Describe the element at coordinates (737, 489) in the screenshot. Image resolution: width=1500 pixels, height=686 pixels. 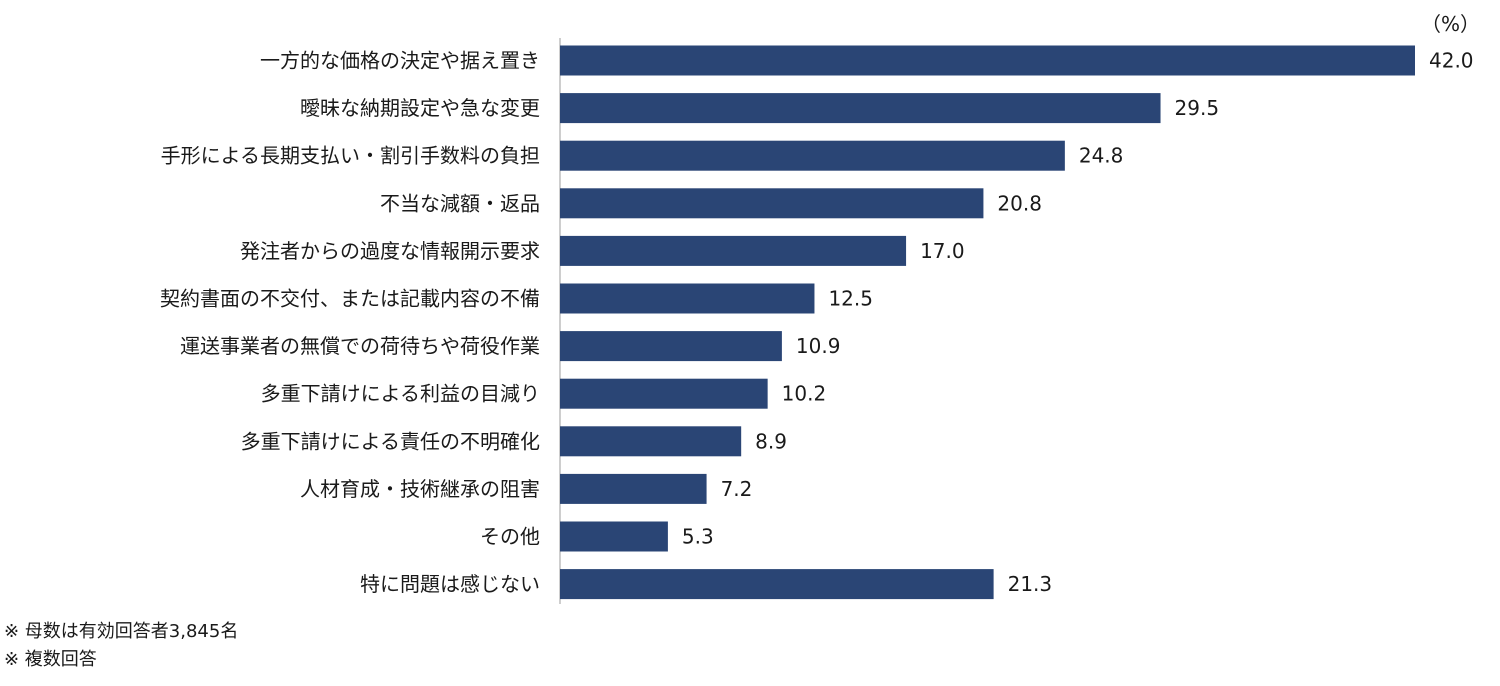
I see `value-label: 7.2` at that location.